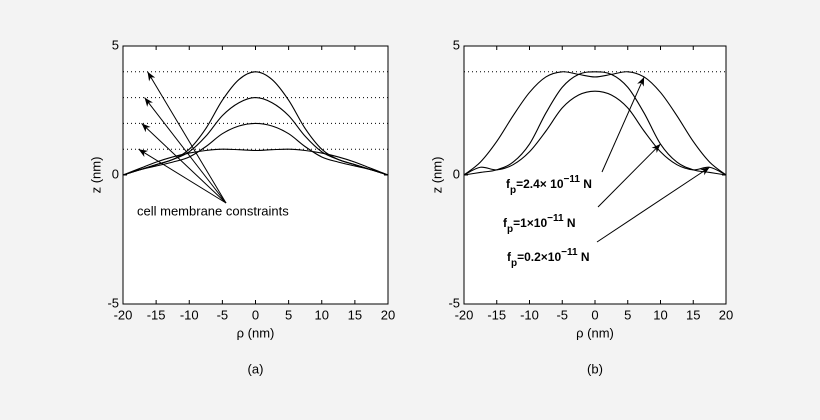 This screenshot has height=420, width=820. Describe the element at coordinates (539, 257) in the screenshot. I see `label-coef: =0.2×10` at that location.